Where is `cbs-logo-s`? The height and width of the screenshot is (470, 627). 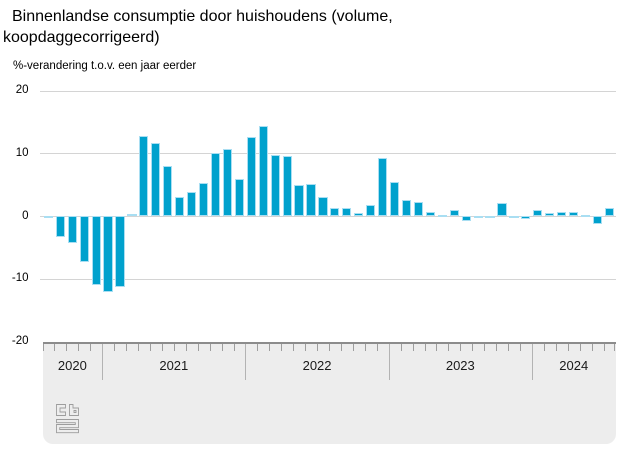
cbs-logo-s is located at coordinates (67, 425).